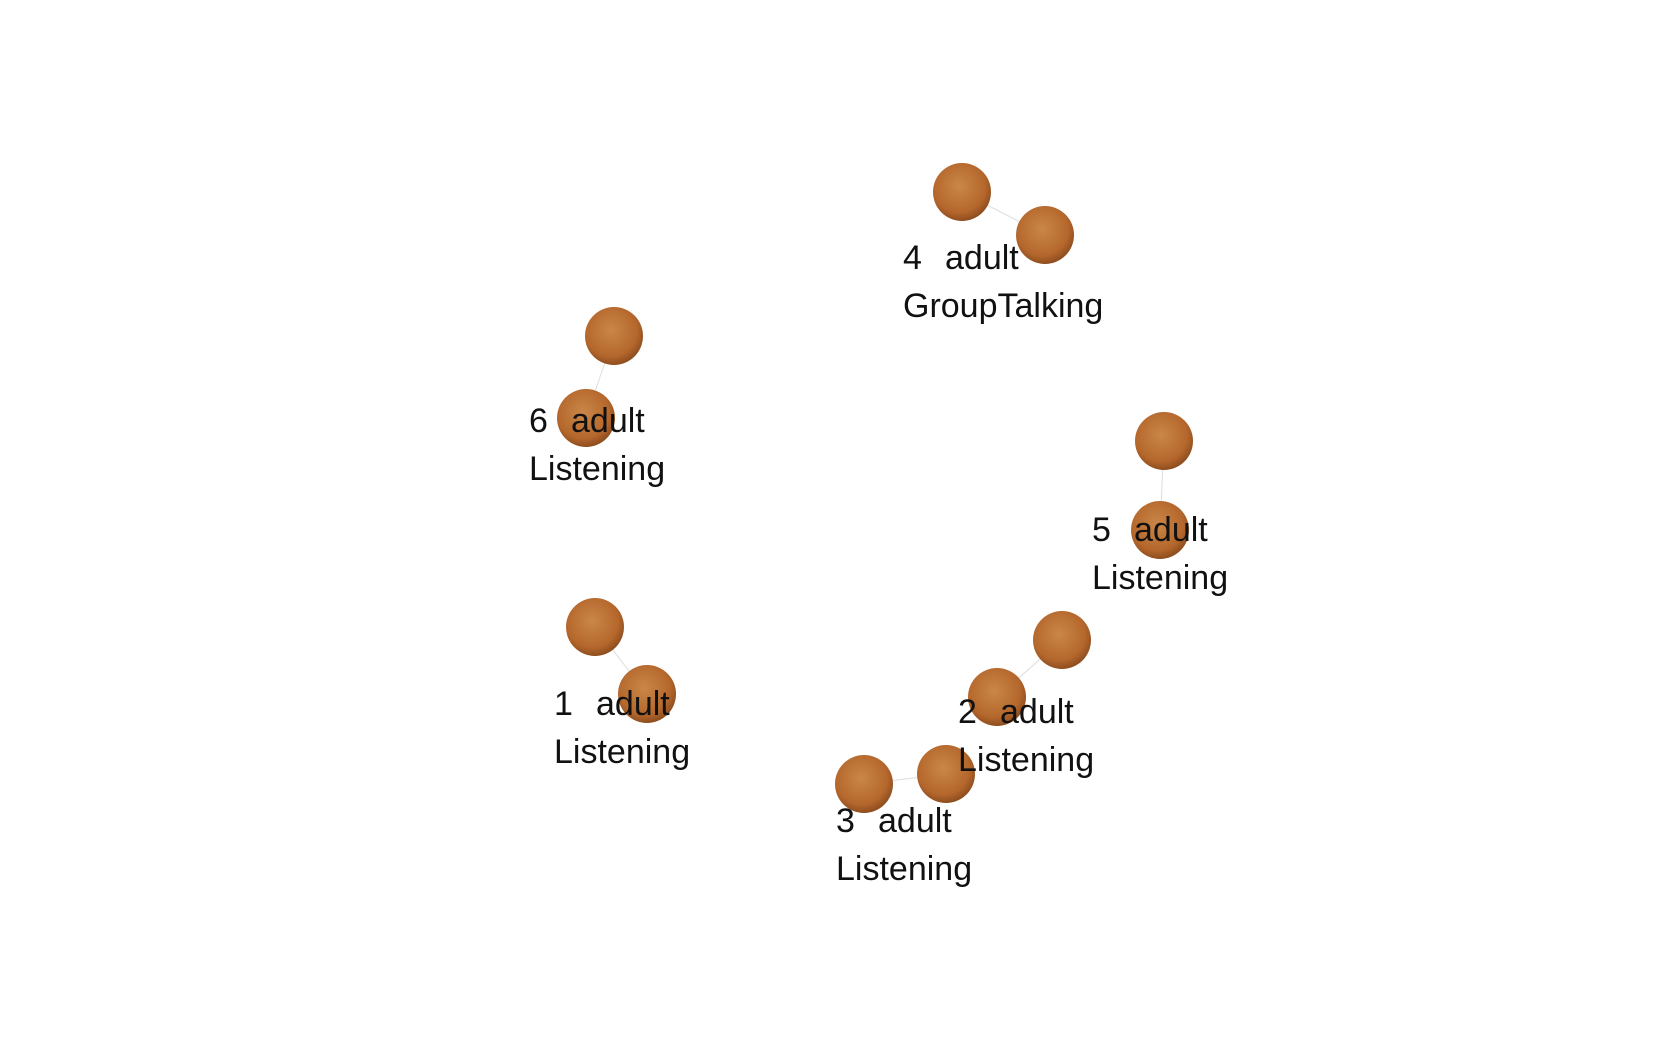  I want to click on agent-5-state: Listening, so click(1160, 578).